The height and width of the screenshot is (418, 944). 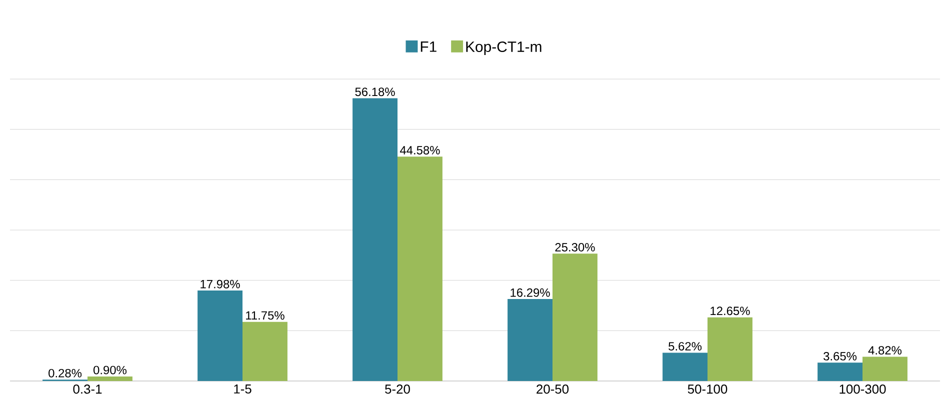 I want to click on data-label: 56.18%, so click(x=375, y=92).